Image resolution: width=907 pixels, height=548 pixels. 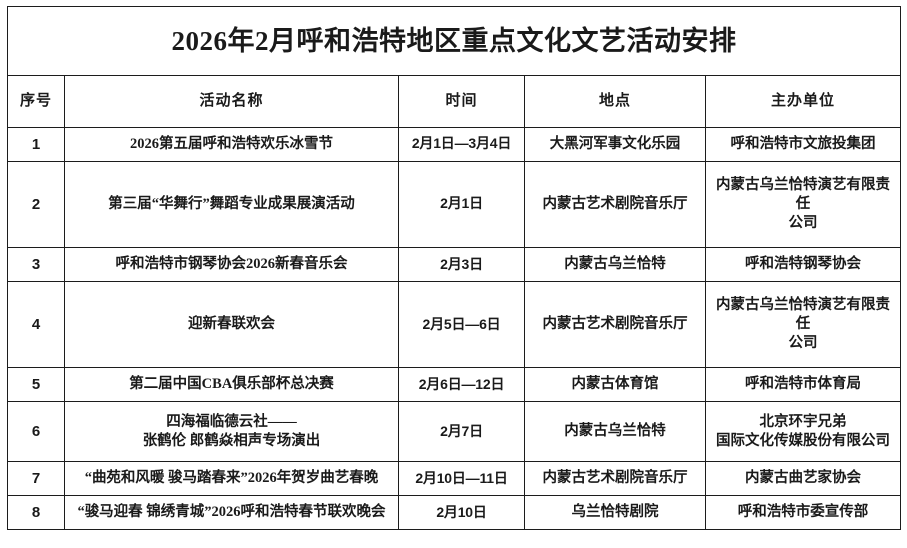 I want to click on cell-line: “曲苑和风暖 骏马踏春来”2026年贺岁曲艺春晚, so click(x=231, y=478).